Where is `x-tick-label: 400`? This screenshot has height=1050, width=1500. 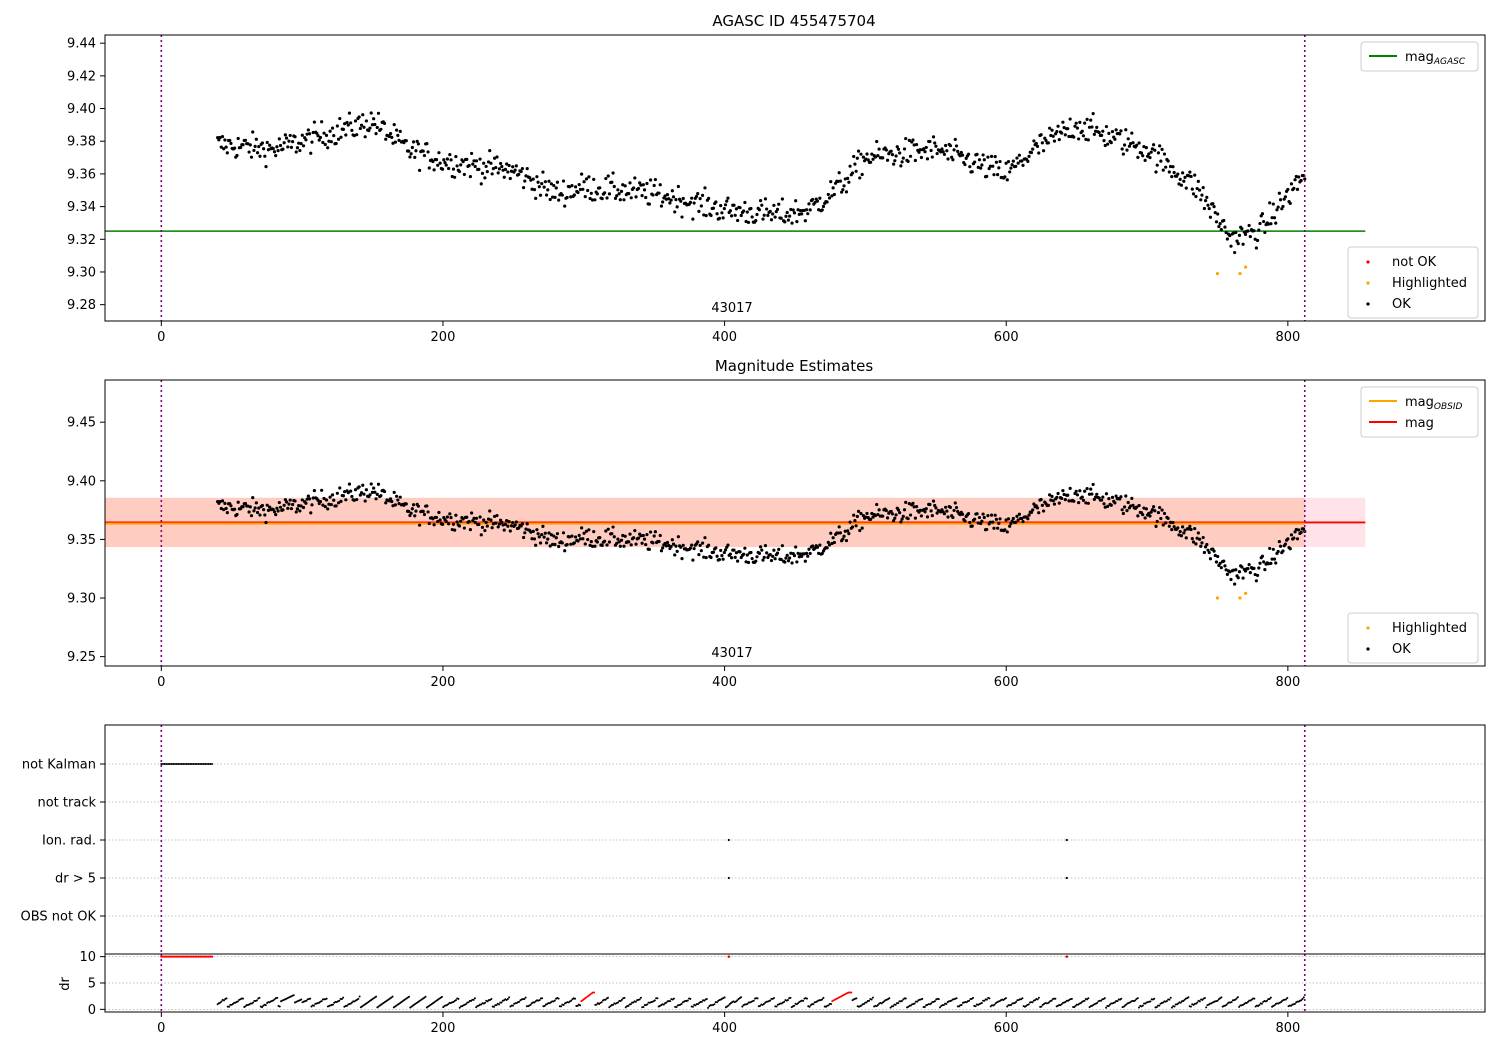
x-tick-label: 400 is located at coordinates (724, 682).